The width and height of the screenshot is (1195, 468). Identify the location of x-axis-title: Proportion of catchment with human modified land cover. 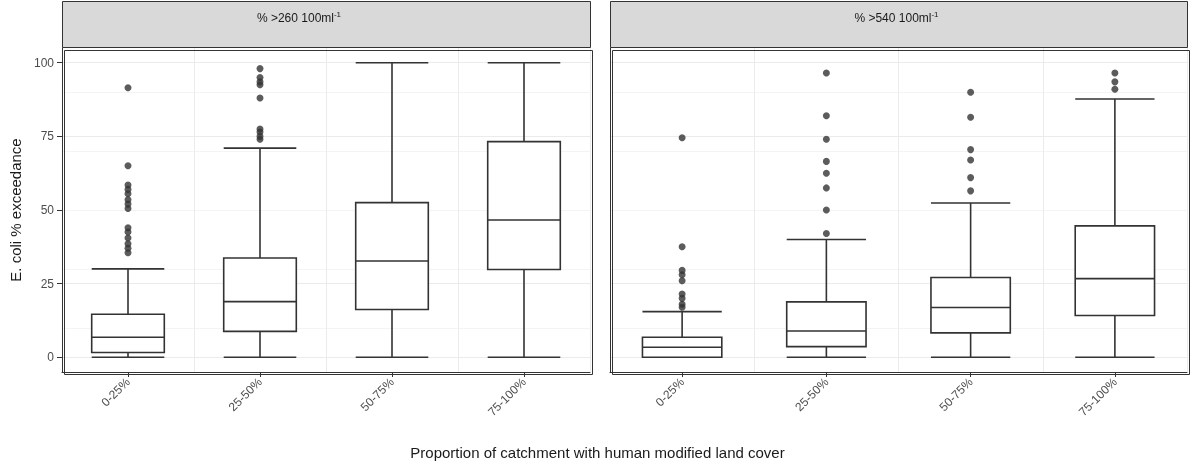
(597, 452).